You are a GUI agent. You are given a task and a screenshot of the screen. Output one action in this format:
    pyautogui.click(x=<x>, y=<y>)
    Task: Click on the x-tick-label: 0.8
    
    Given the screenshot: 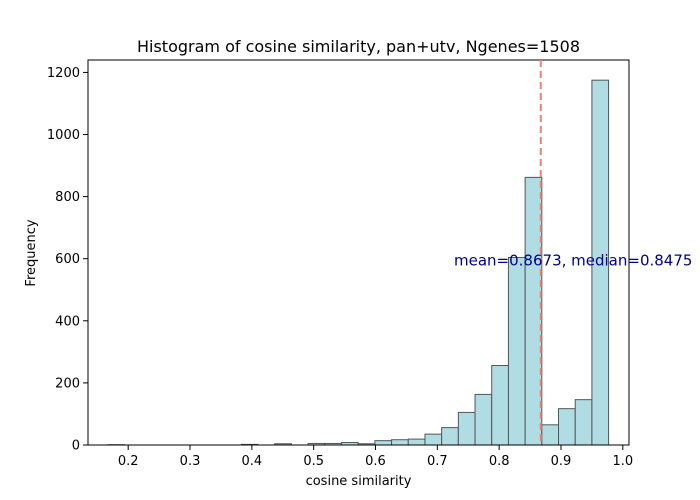 What is the action you would take?
    pyautogui.click(x=499, y=461)
    